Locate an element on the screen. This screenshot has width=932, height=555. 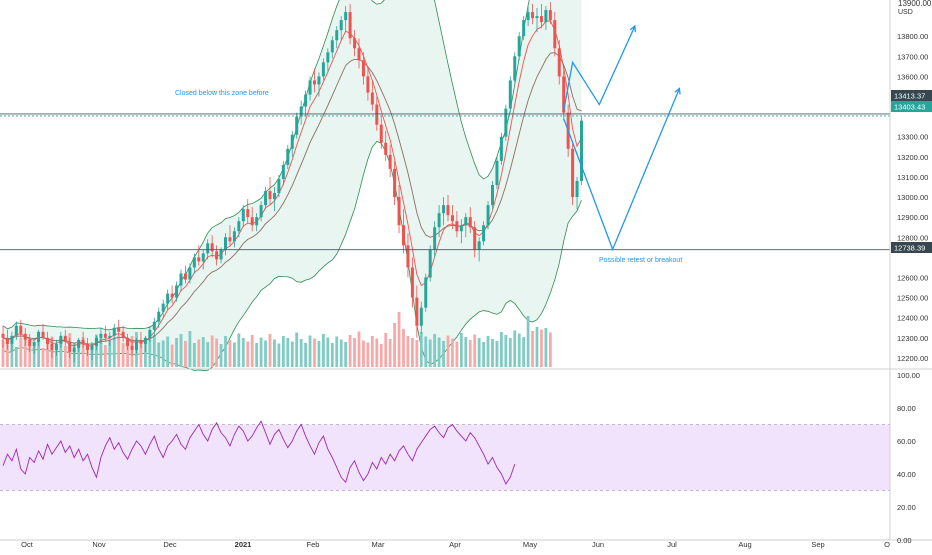
time-tick-label: Jun is located at coordinates (598, 544).